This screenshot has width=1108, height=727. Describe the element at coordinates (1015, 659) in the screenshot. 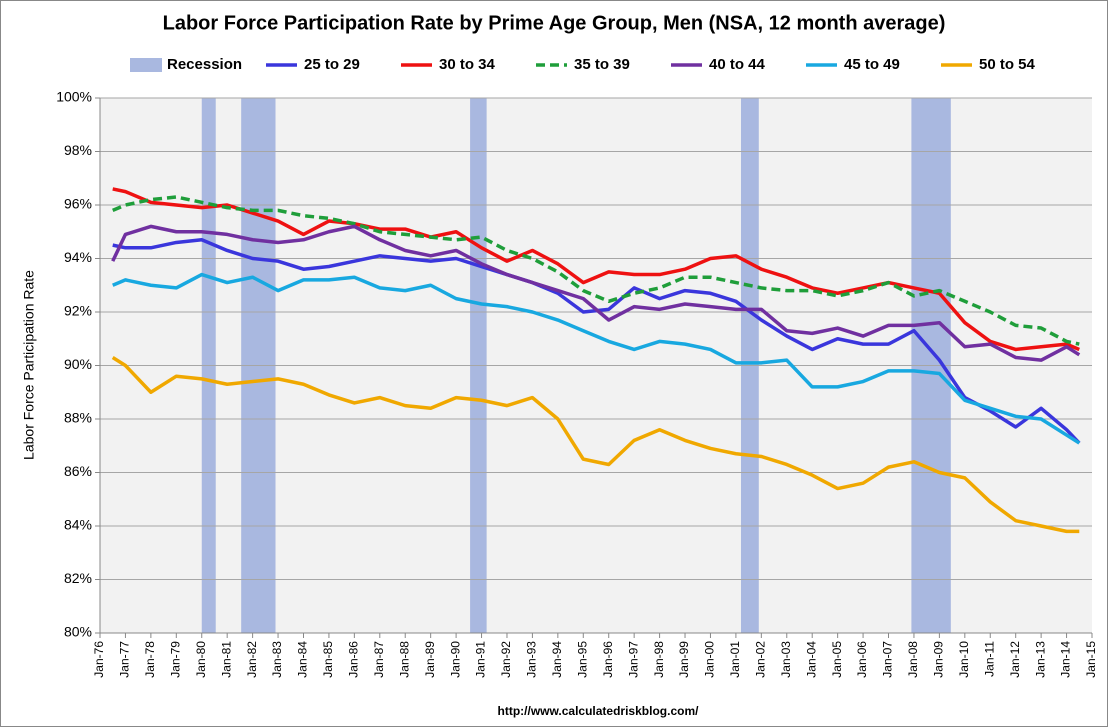

I see `x-tick-label: Jan-12` at that location.